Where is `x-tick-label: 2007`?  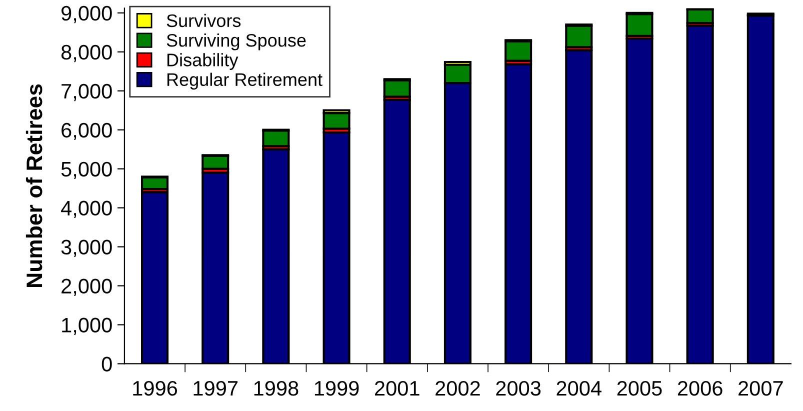
x-tick-label: 2007 is located at coordinates (760, 388).